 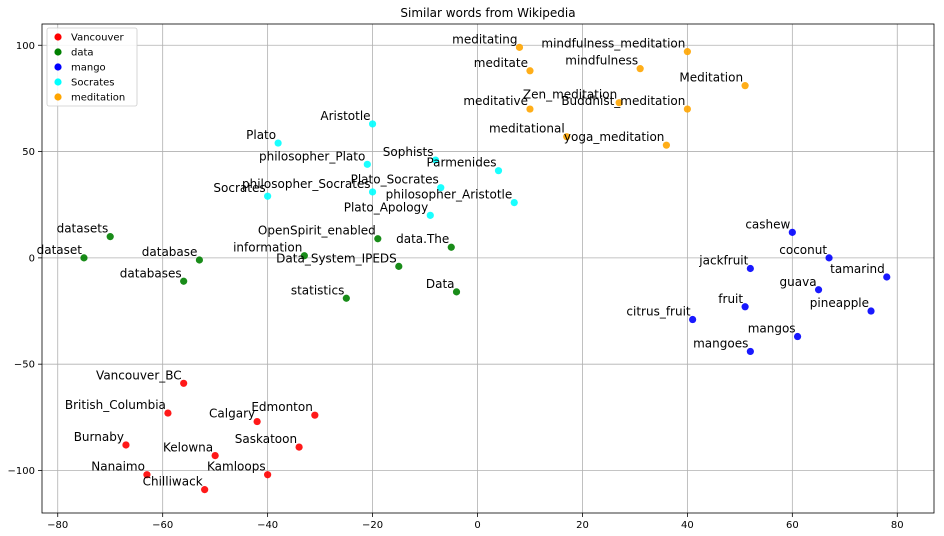 What do you see at coordinates (139, 375) in the screenshot?
I see `point-label: Vancouver_BC` at bounding box center [139, 375].